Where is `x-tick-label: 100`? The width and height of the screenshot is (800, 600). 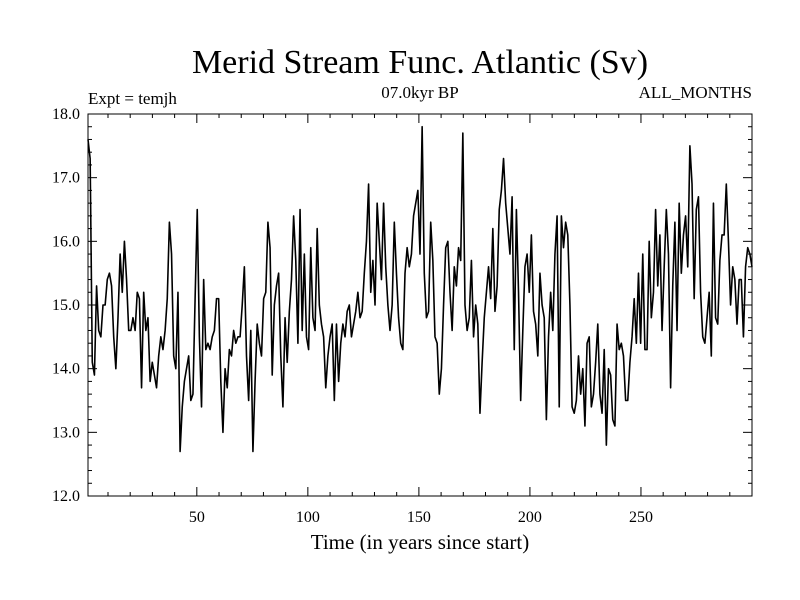
x-tick-label: 100 is located at coordinates (308, 517).